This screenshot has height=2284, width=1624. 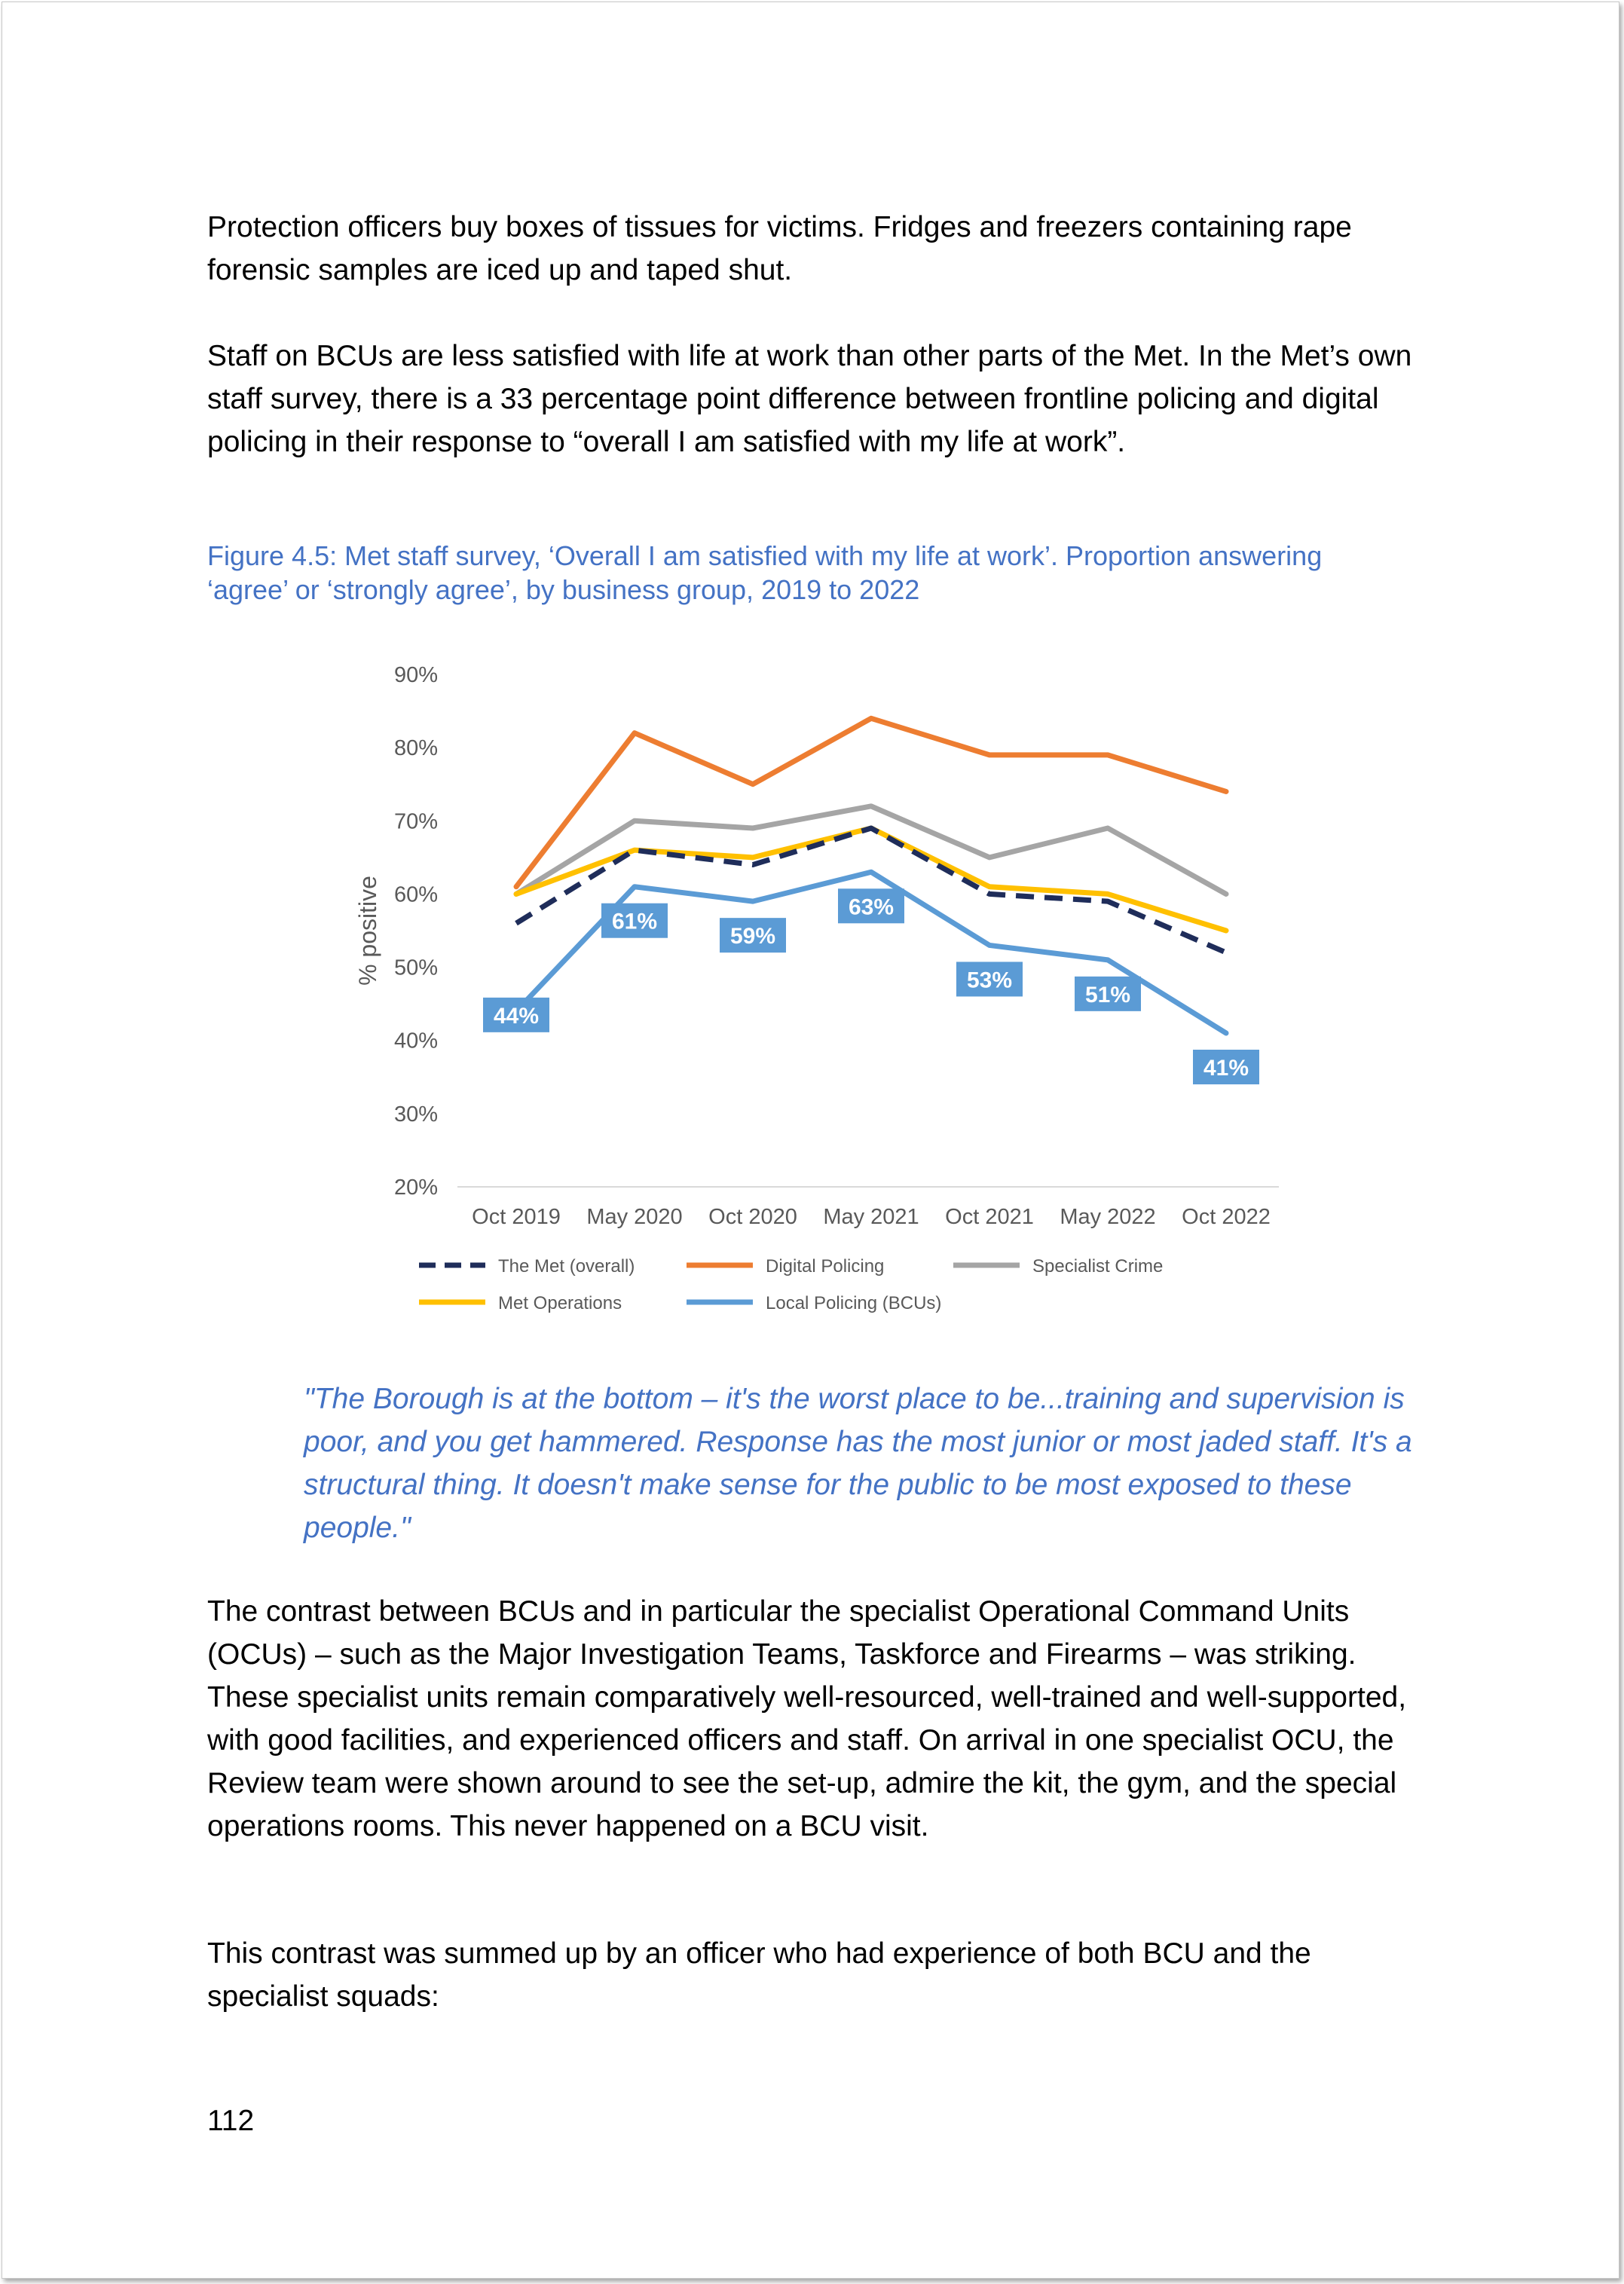 I want to click on data-label: 63%, so click(x=872, y=906).